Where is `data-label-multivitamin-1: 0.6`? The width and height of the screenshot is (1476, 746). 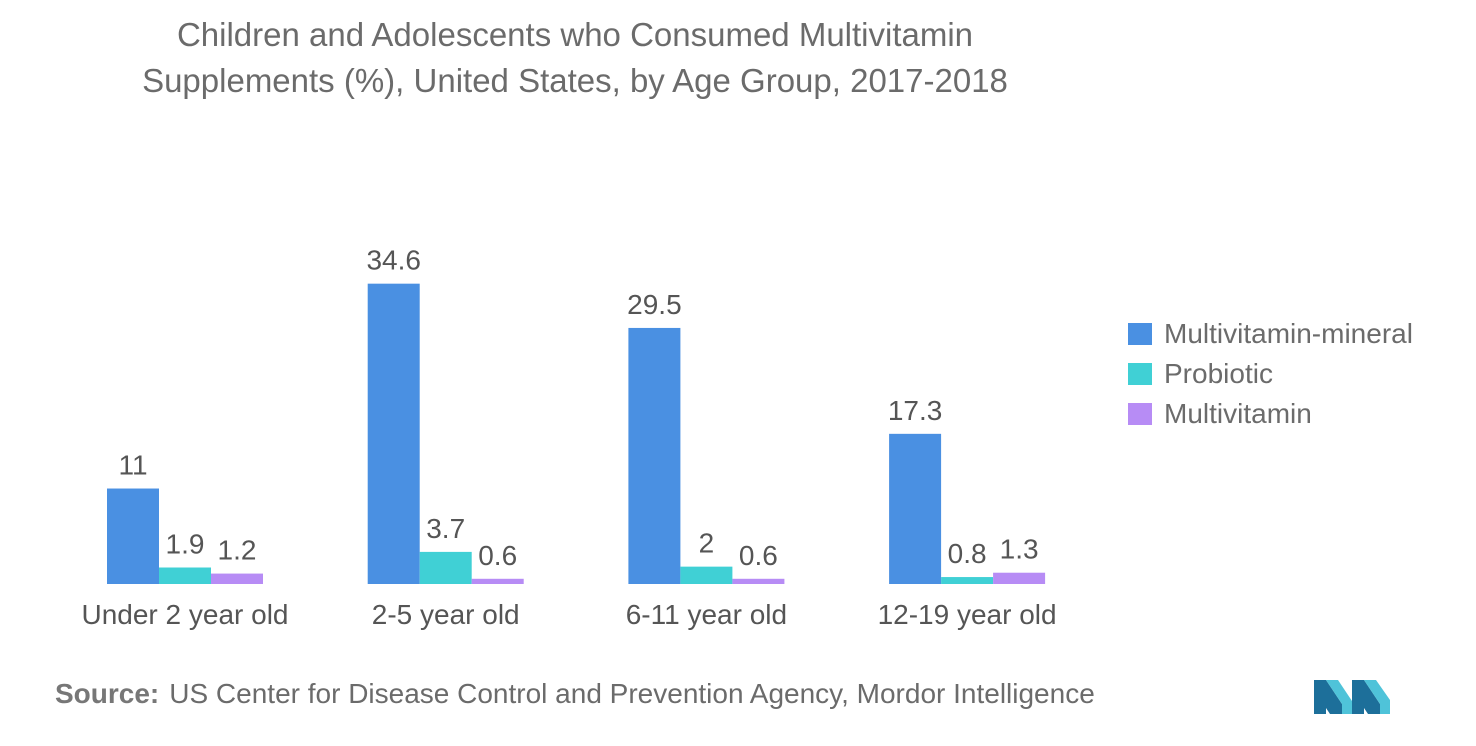
data-label-multivitamin-1: 0.6 is located at coordinates (497, 555).